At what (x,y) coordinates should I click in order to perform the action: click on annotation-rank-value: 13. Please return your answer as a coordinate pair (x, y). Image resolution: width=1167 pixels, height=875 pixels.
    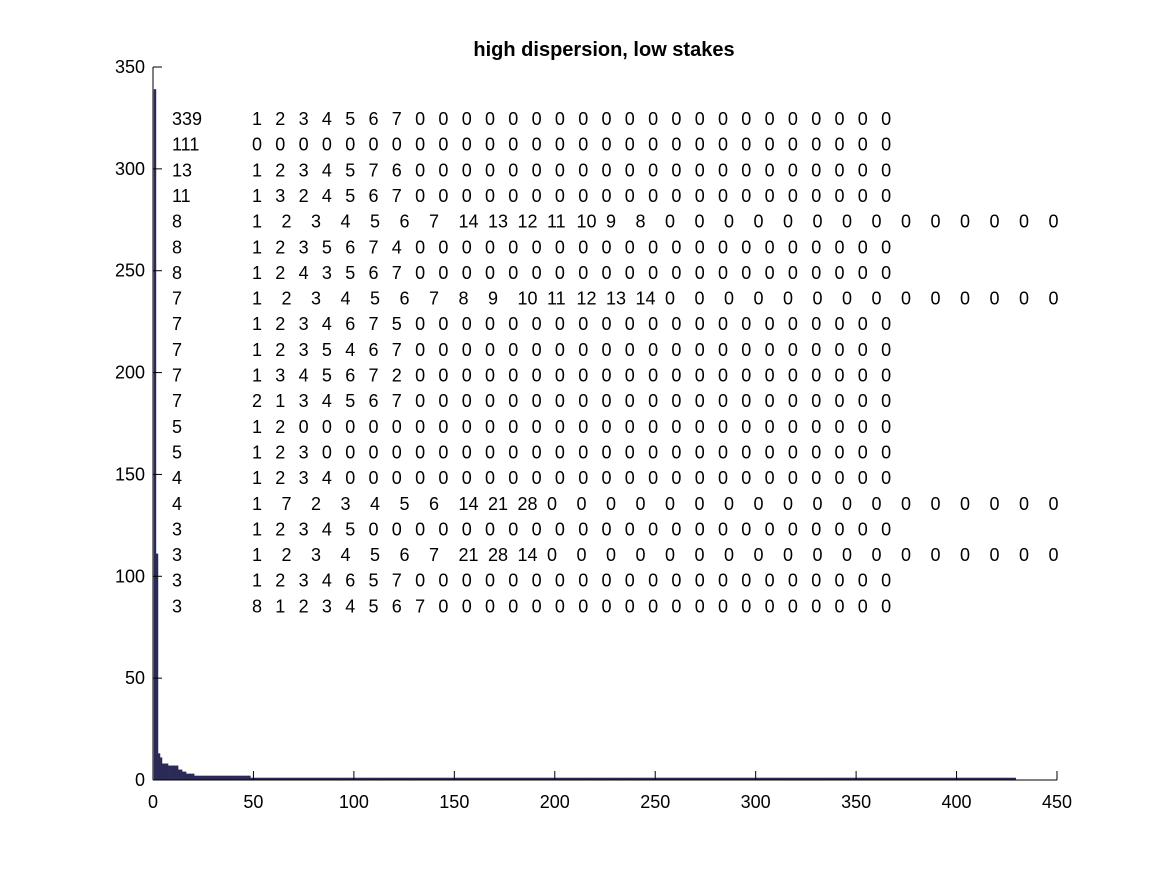
    Looking at the image, I should click on (616, 299).